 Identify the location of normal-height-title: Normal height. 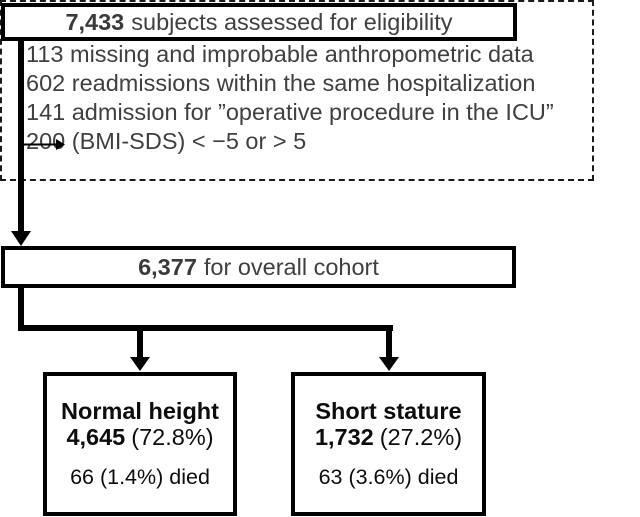
(140, 411).